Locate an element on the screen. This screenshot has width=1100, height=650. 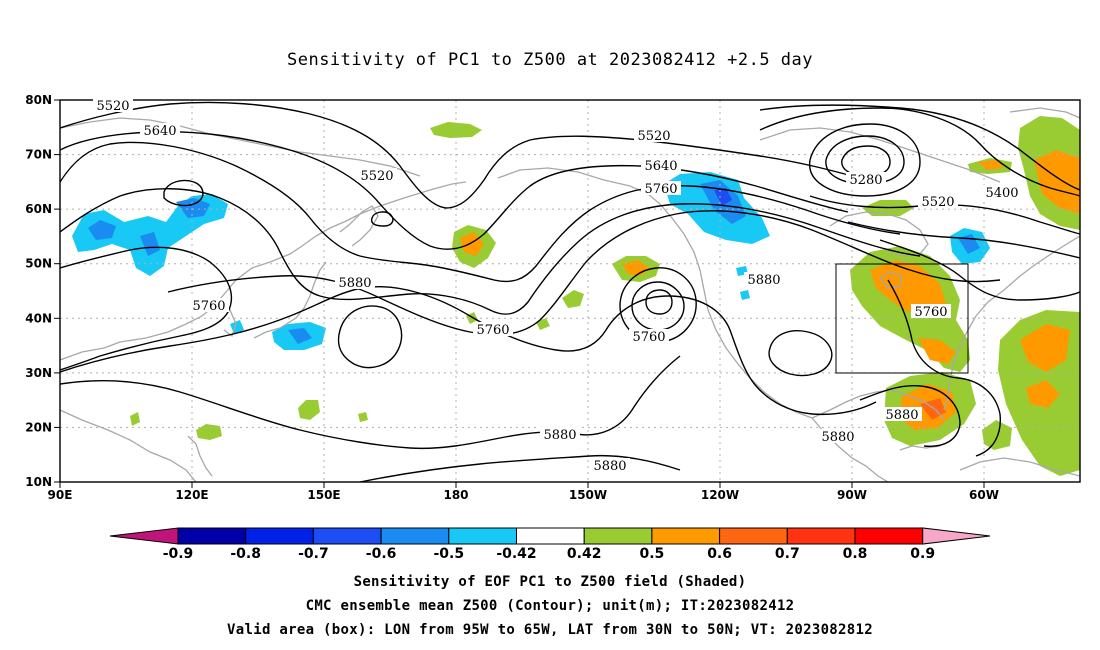
lon-label: 150E is located at coordinates (323, 495).